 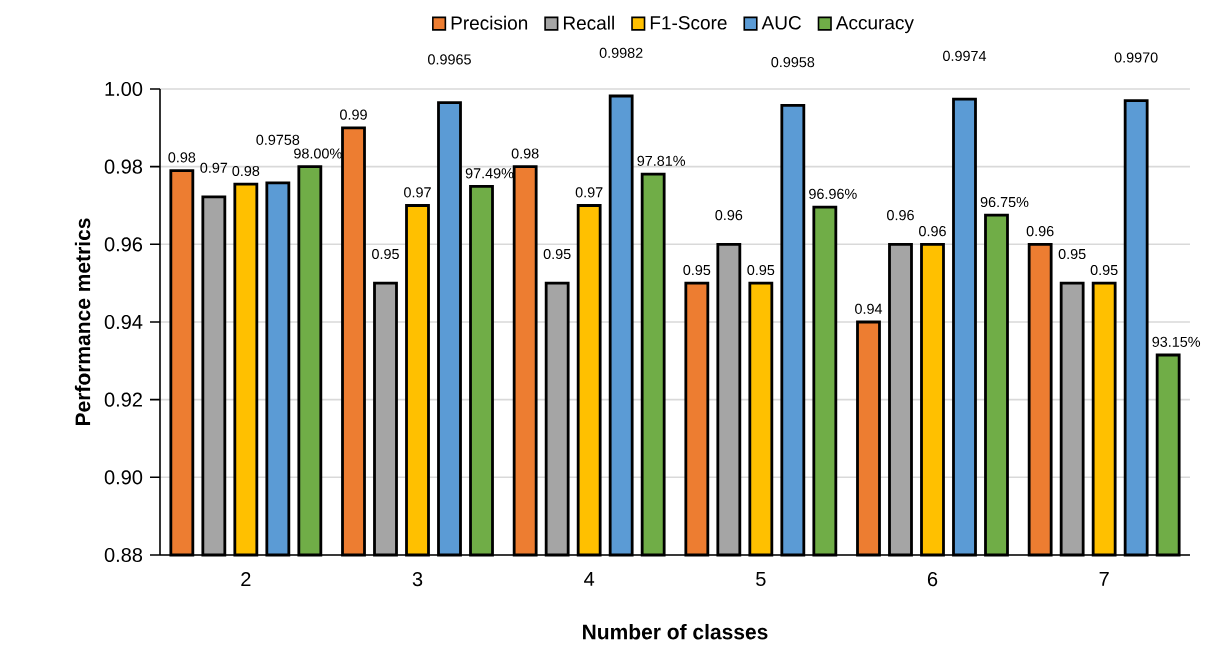 What do you see at coordinates (1176, 341) in the screenshot?
I see `data-label: 93.15%` at bounding box center [1176, 341].